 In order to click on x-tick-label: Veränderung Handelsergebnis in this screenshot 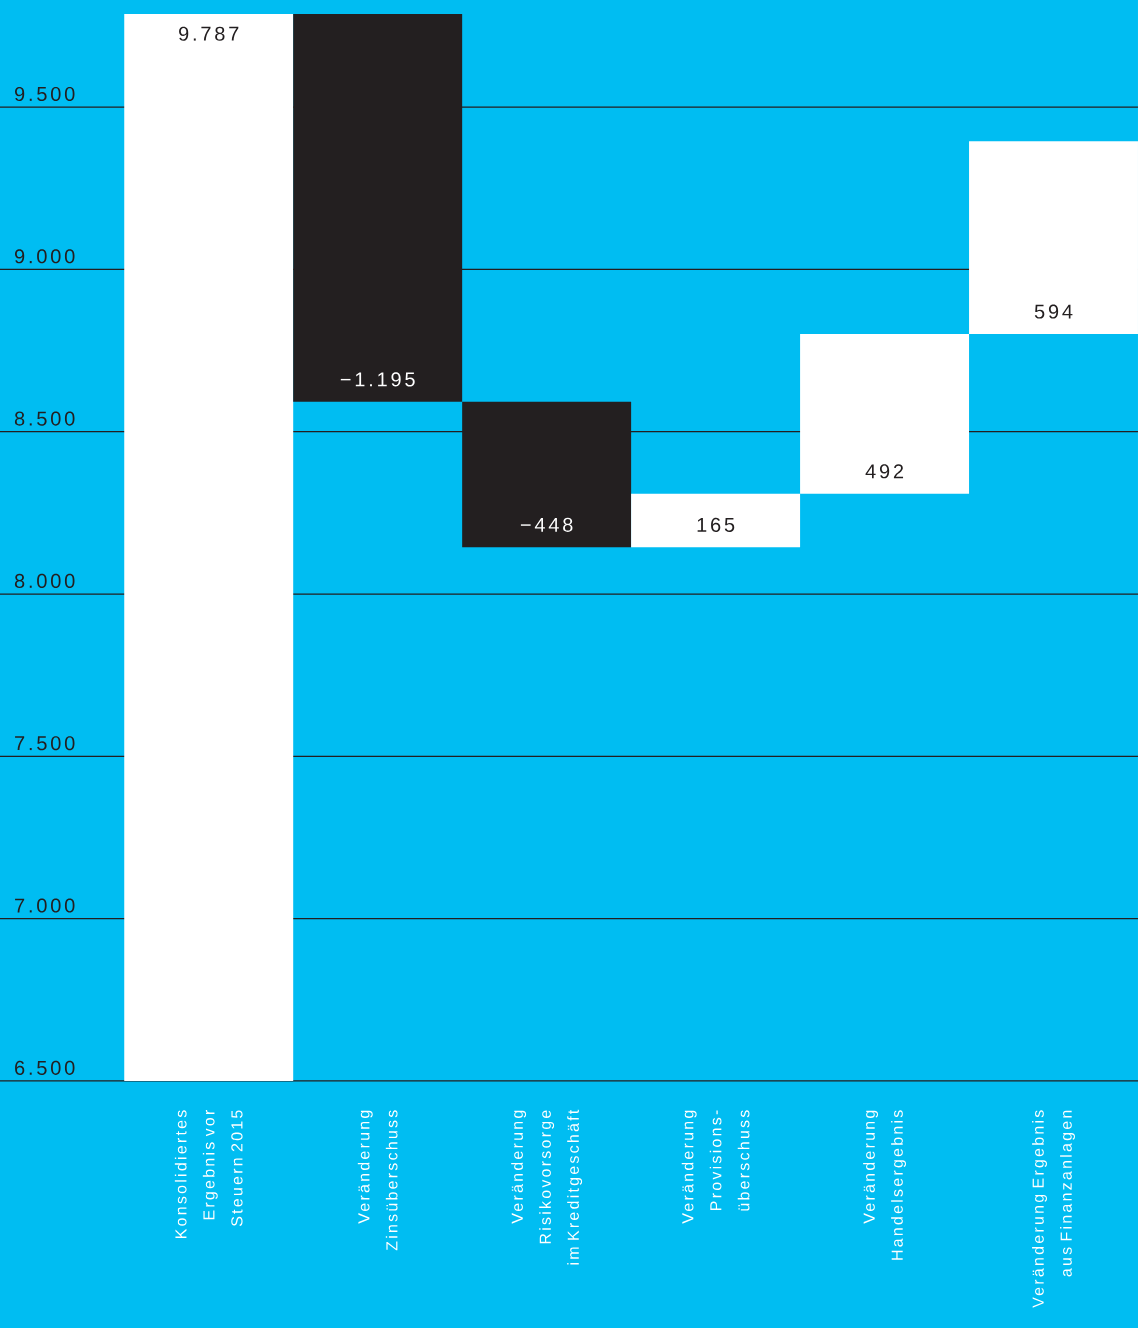, I will do `click(885, 1185)`.